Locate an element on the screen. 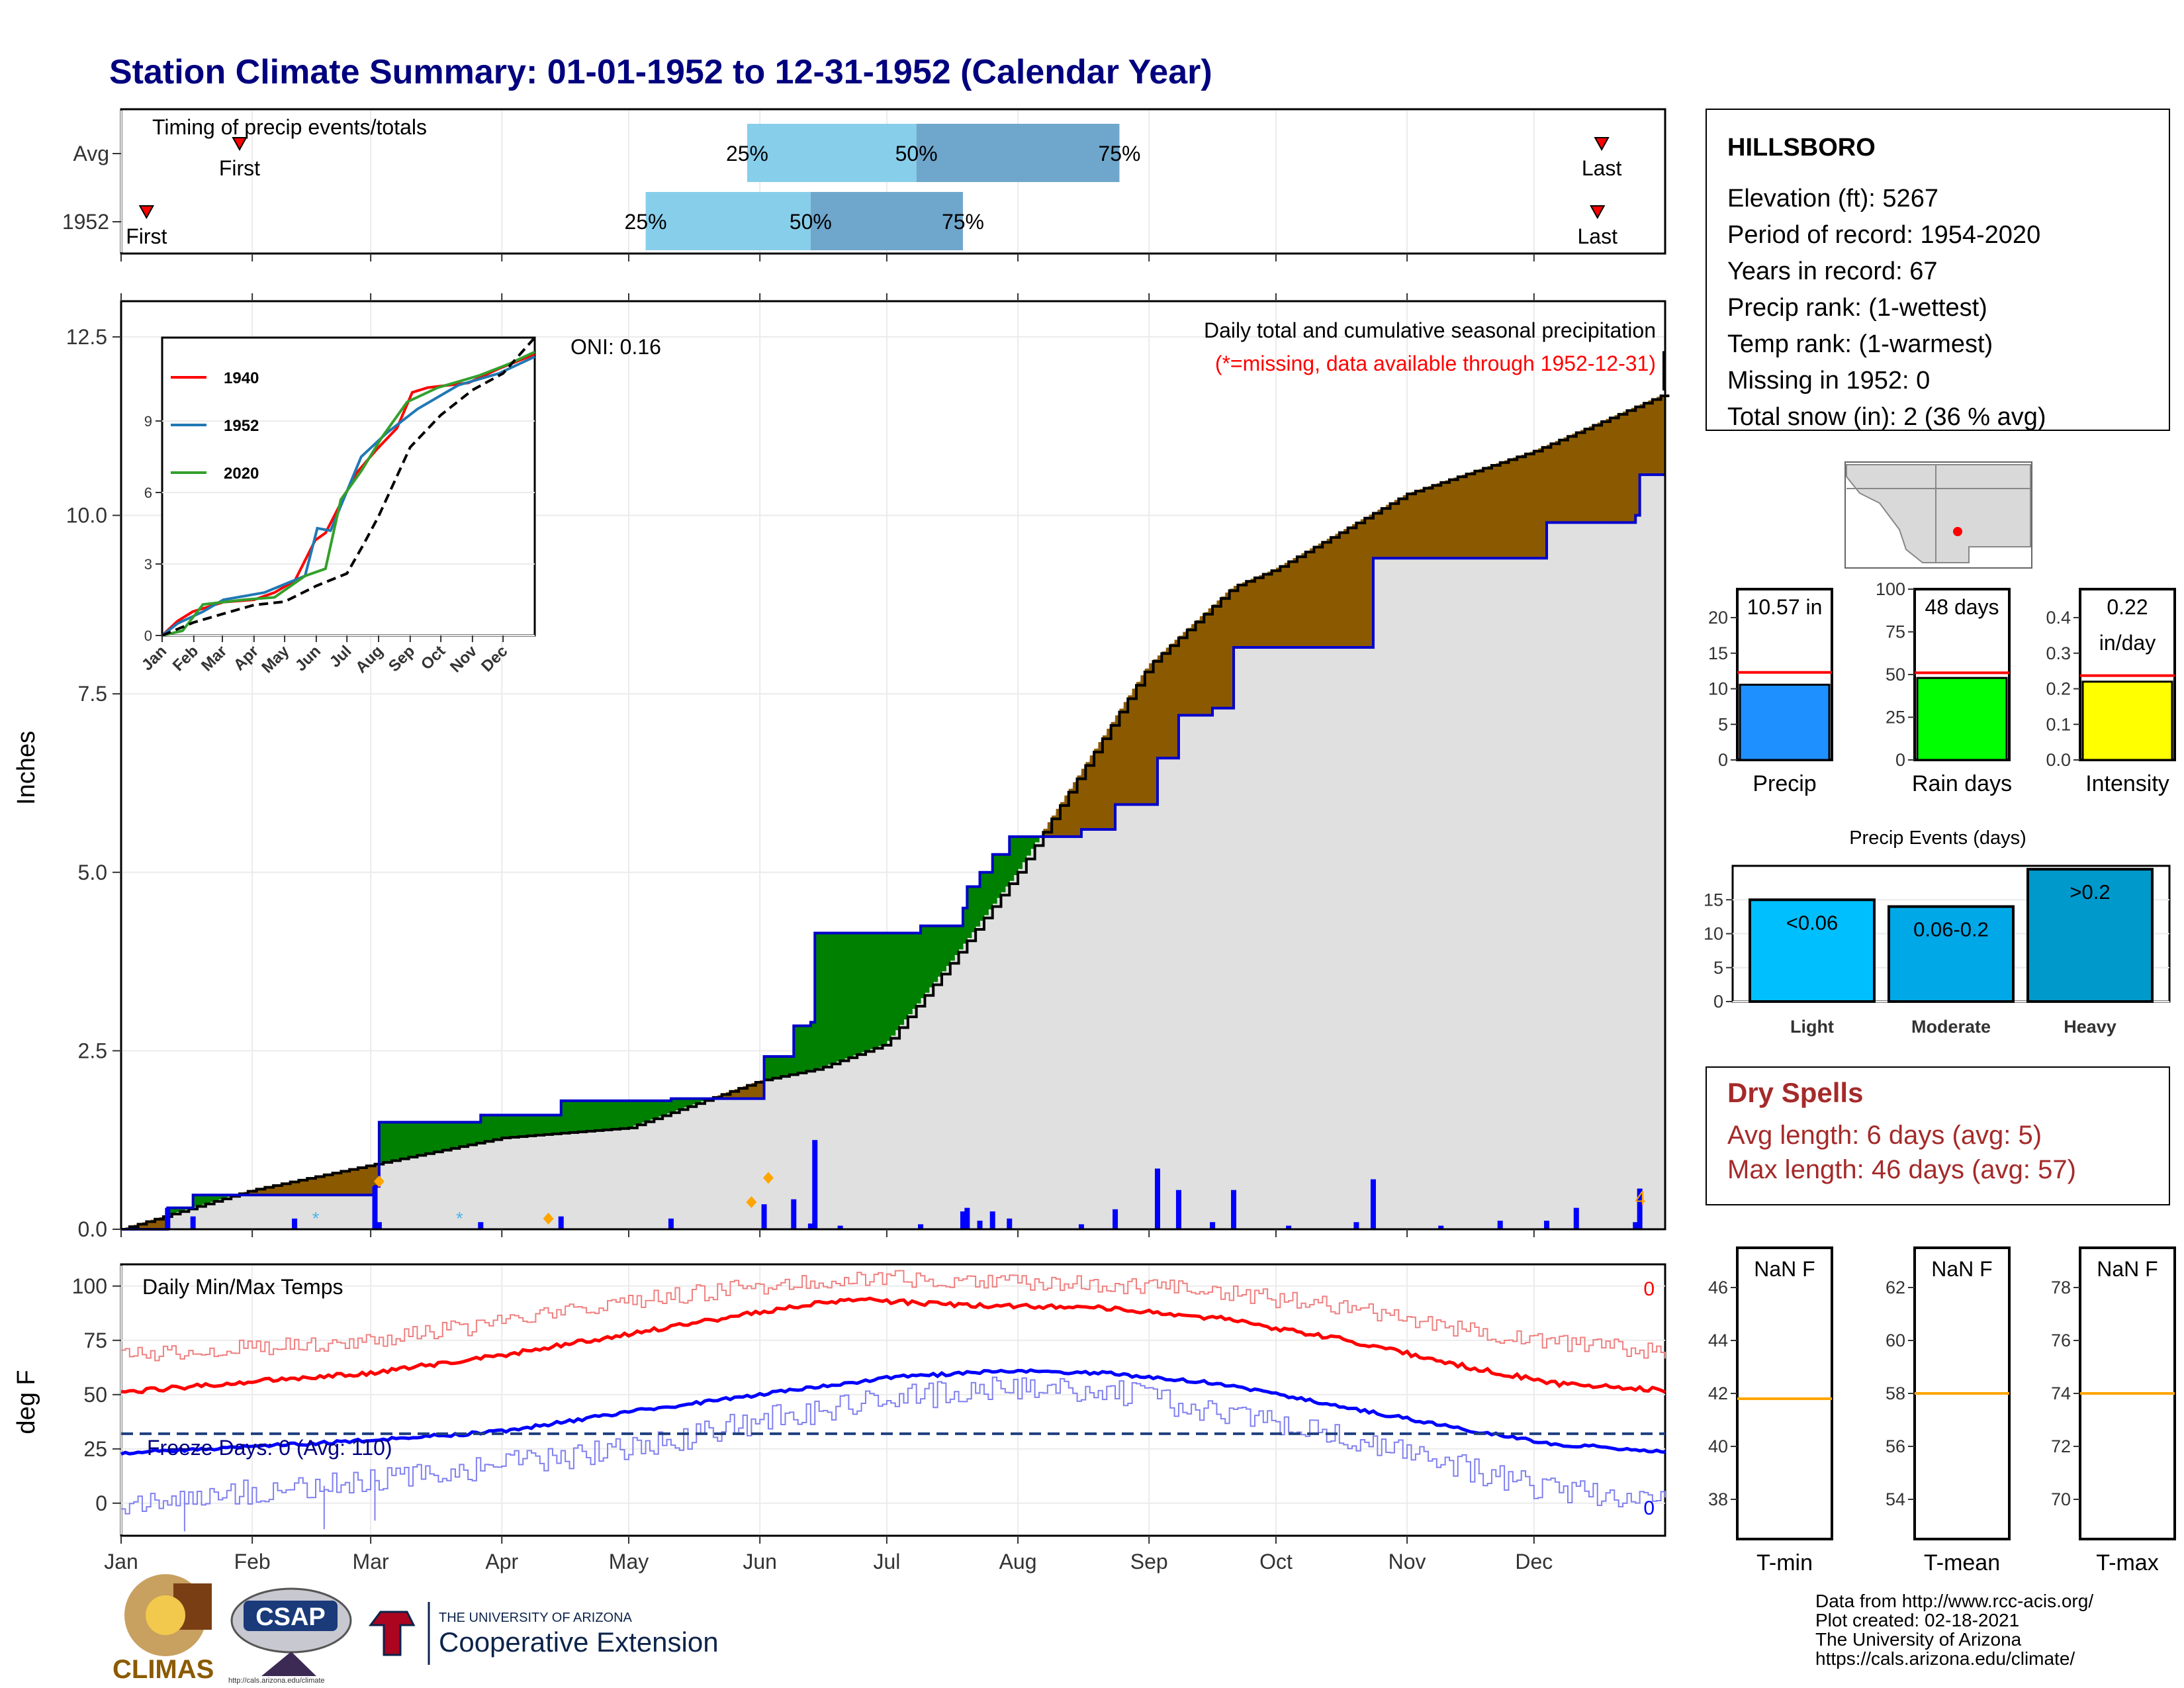 Image resolution: width=2184 pixels, height=1688 pixels. station-info-line: Period of record: 1954-2020 is located at coordinates (1883, 235).